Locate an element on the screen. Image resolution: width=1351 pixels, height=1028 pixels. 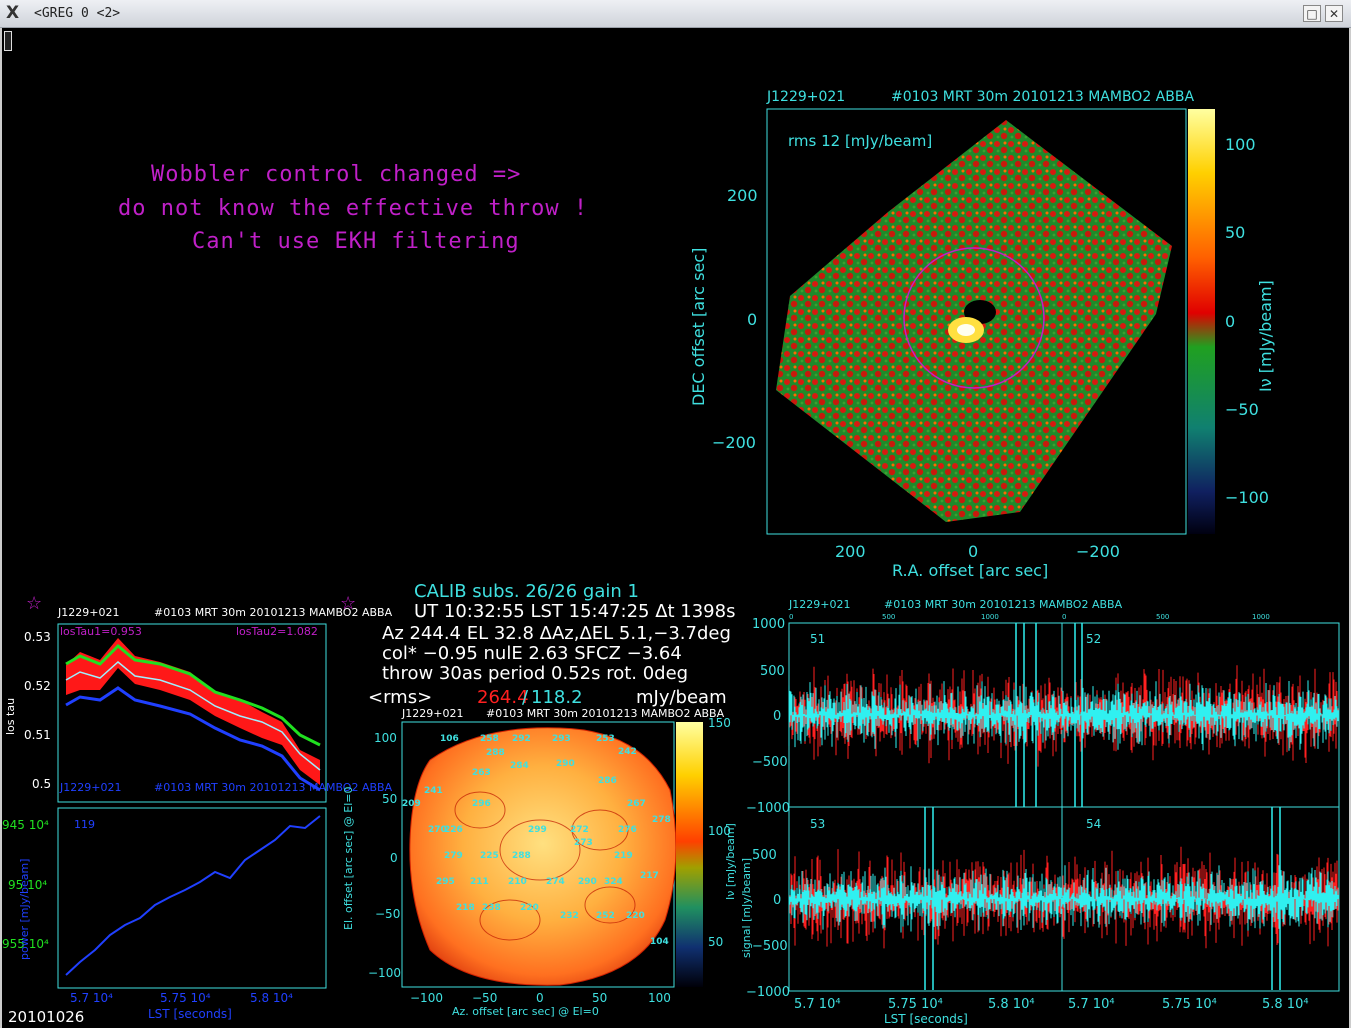
warning-line-1: Wobbler control changed => is located at coordinates (336, 174).